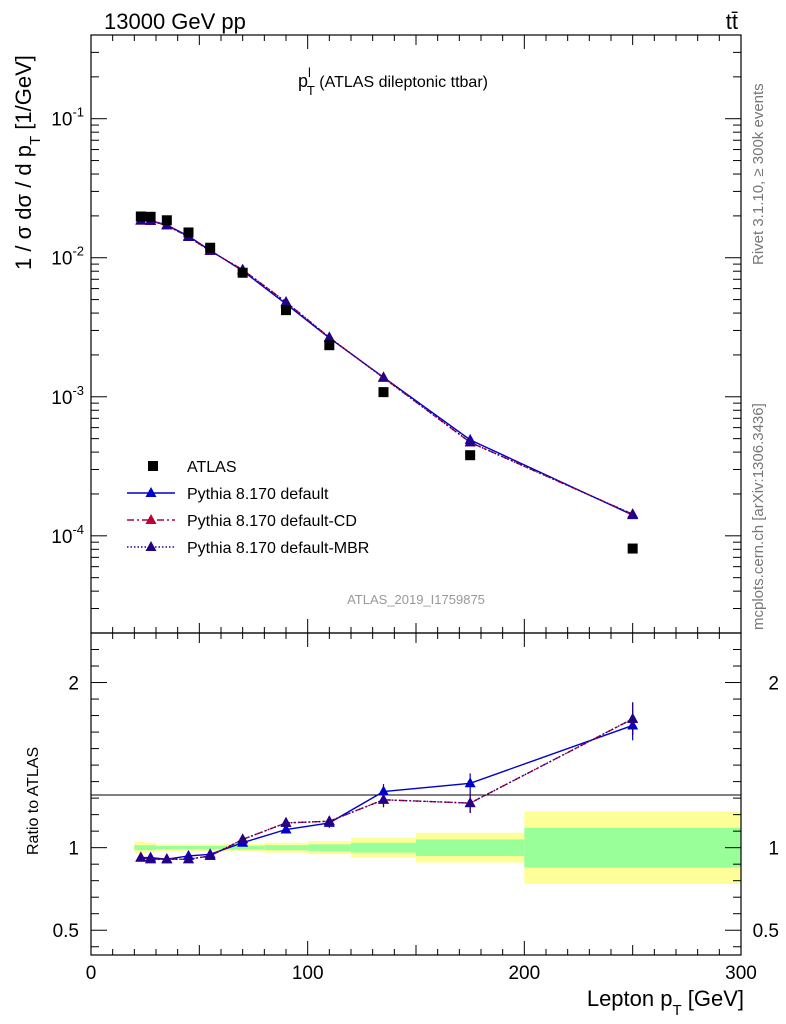  Describe the element at coordinates (67, 396) in the screenshot. I see `main-y-tick-label: 10⁻³` at that location.